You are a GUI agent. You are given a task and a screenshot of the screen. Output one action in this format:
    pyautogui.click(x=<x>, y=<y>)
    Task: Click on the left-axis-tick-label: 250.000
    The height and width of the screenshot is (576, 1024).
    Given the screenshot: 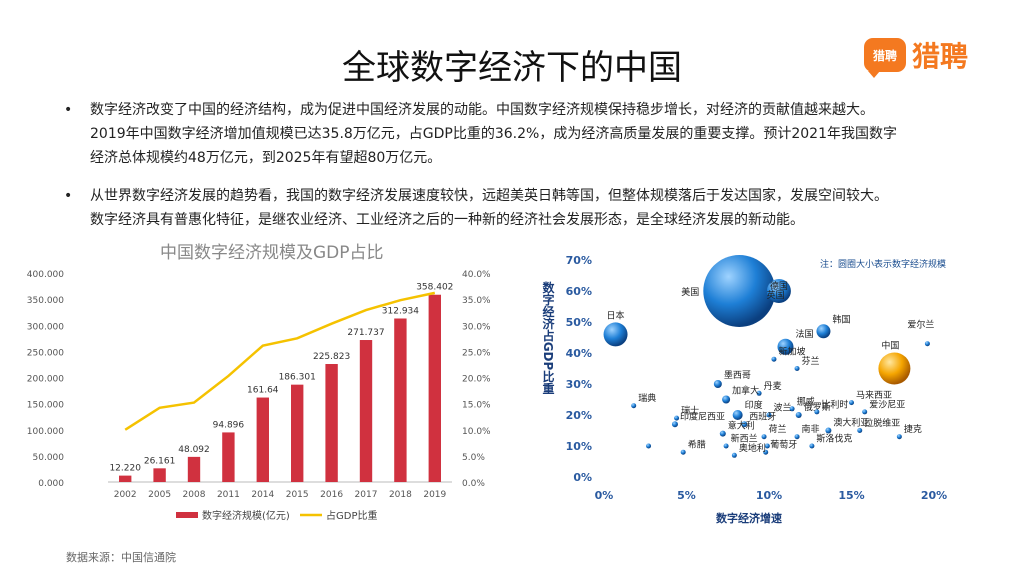 What is the action you would take?
    pyautogui.click(x=45, y=353)
    